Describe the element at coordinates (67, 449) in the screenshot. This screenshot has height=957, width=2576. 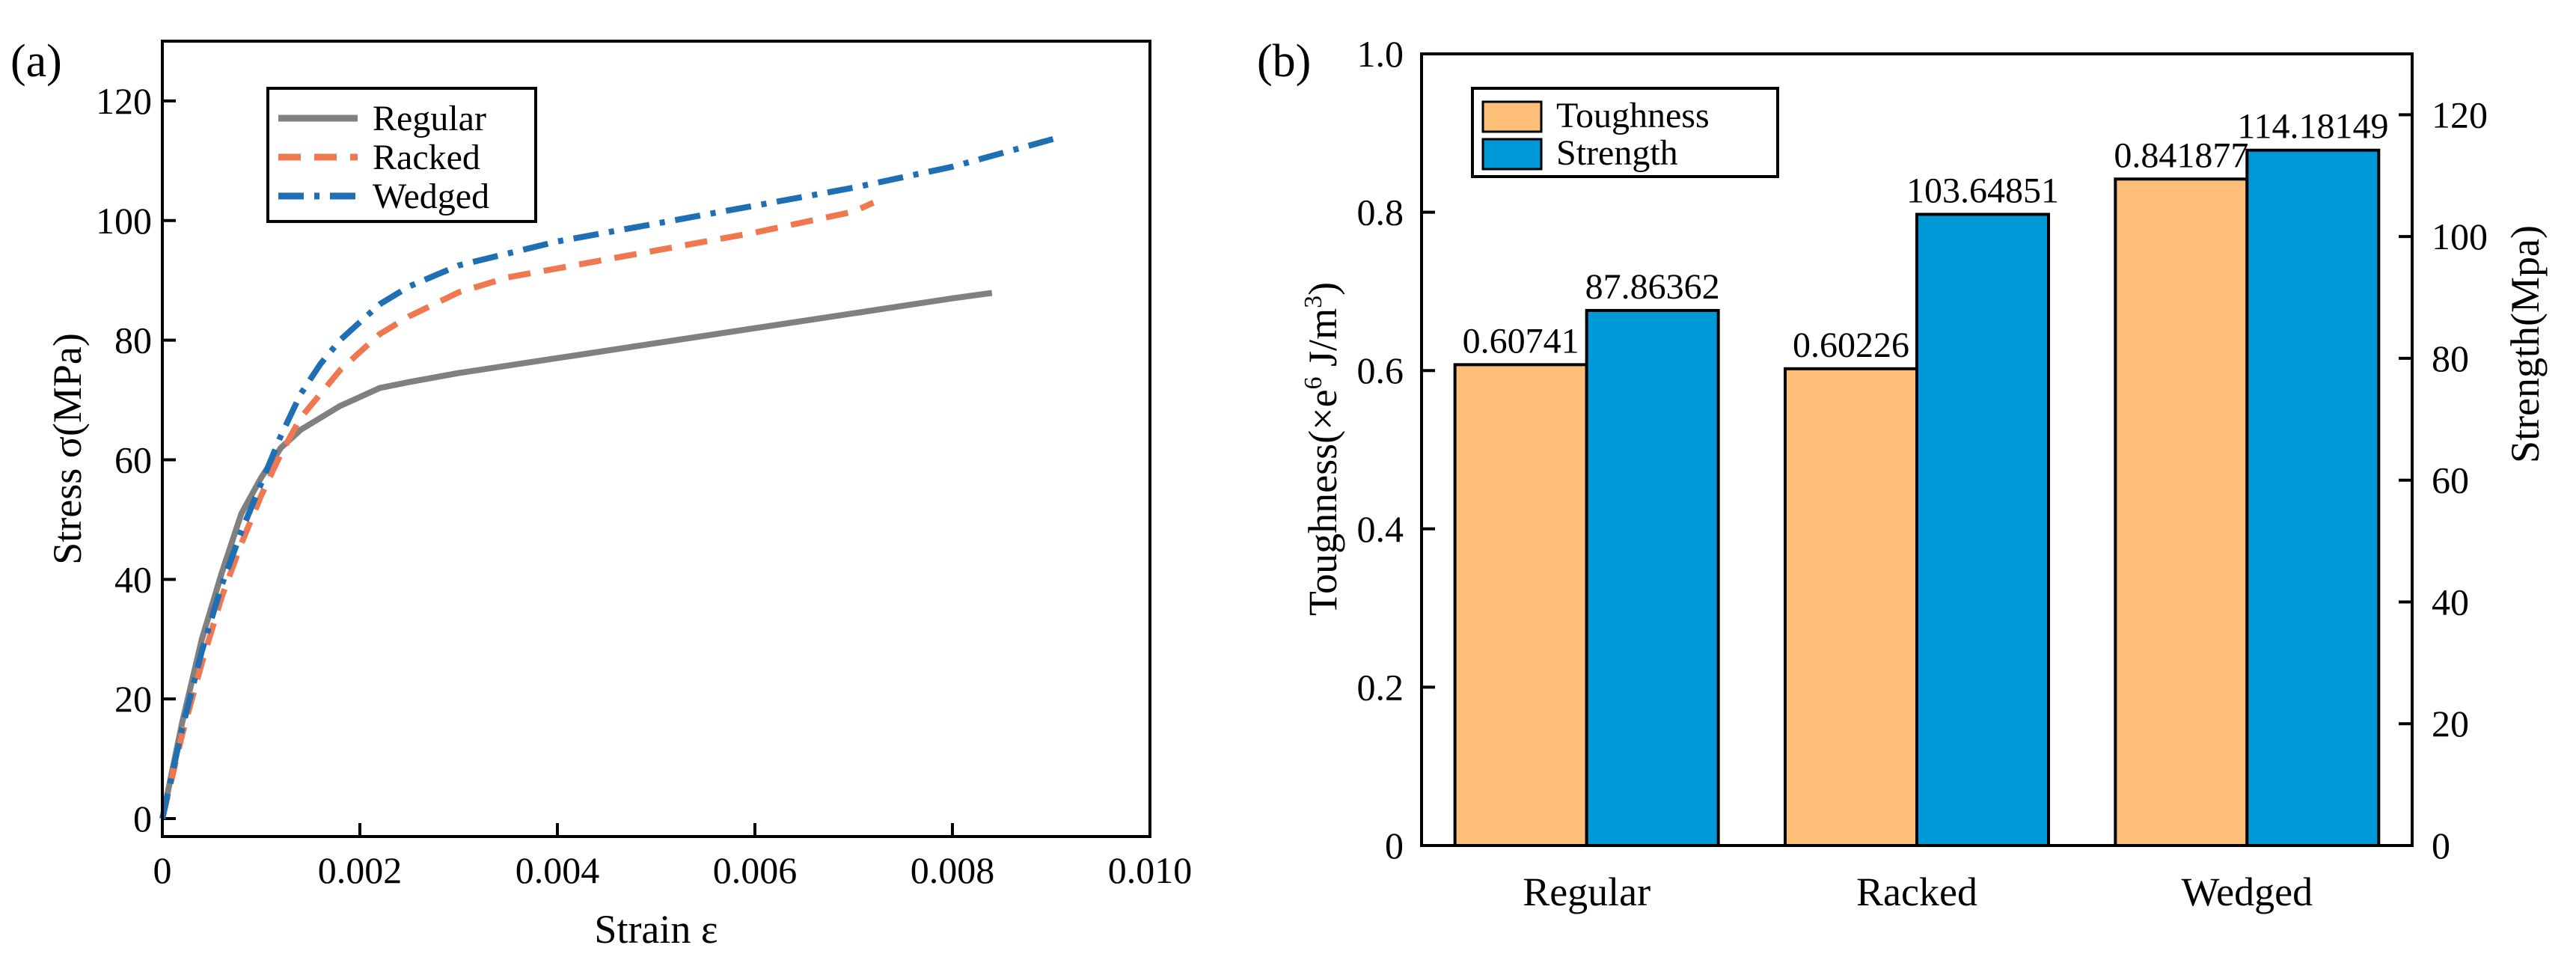
I see `panel-a-y-axis-title: Stress σ(MPa)` at that location.